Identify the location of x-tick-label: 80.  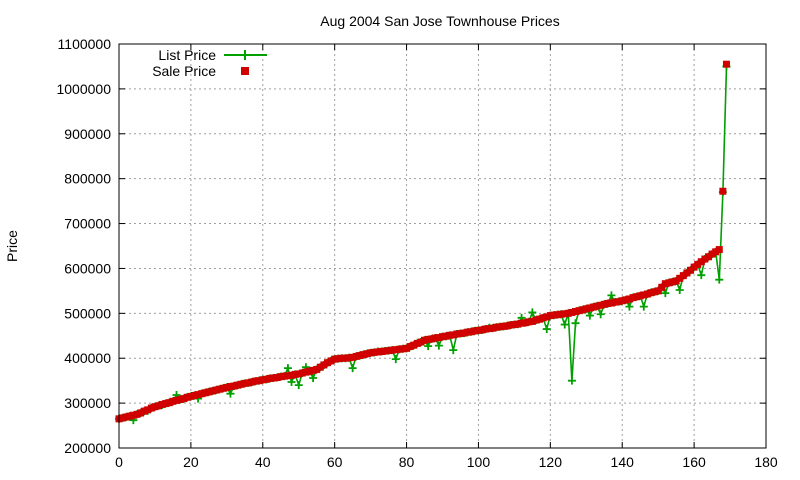
(407, 462).